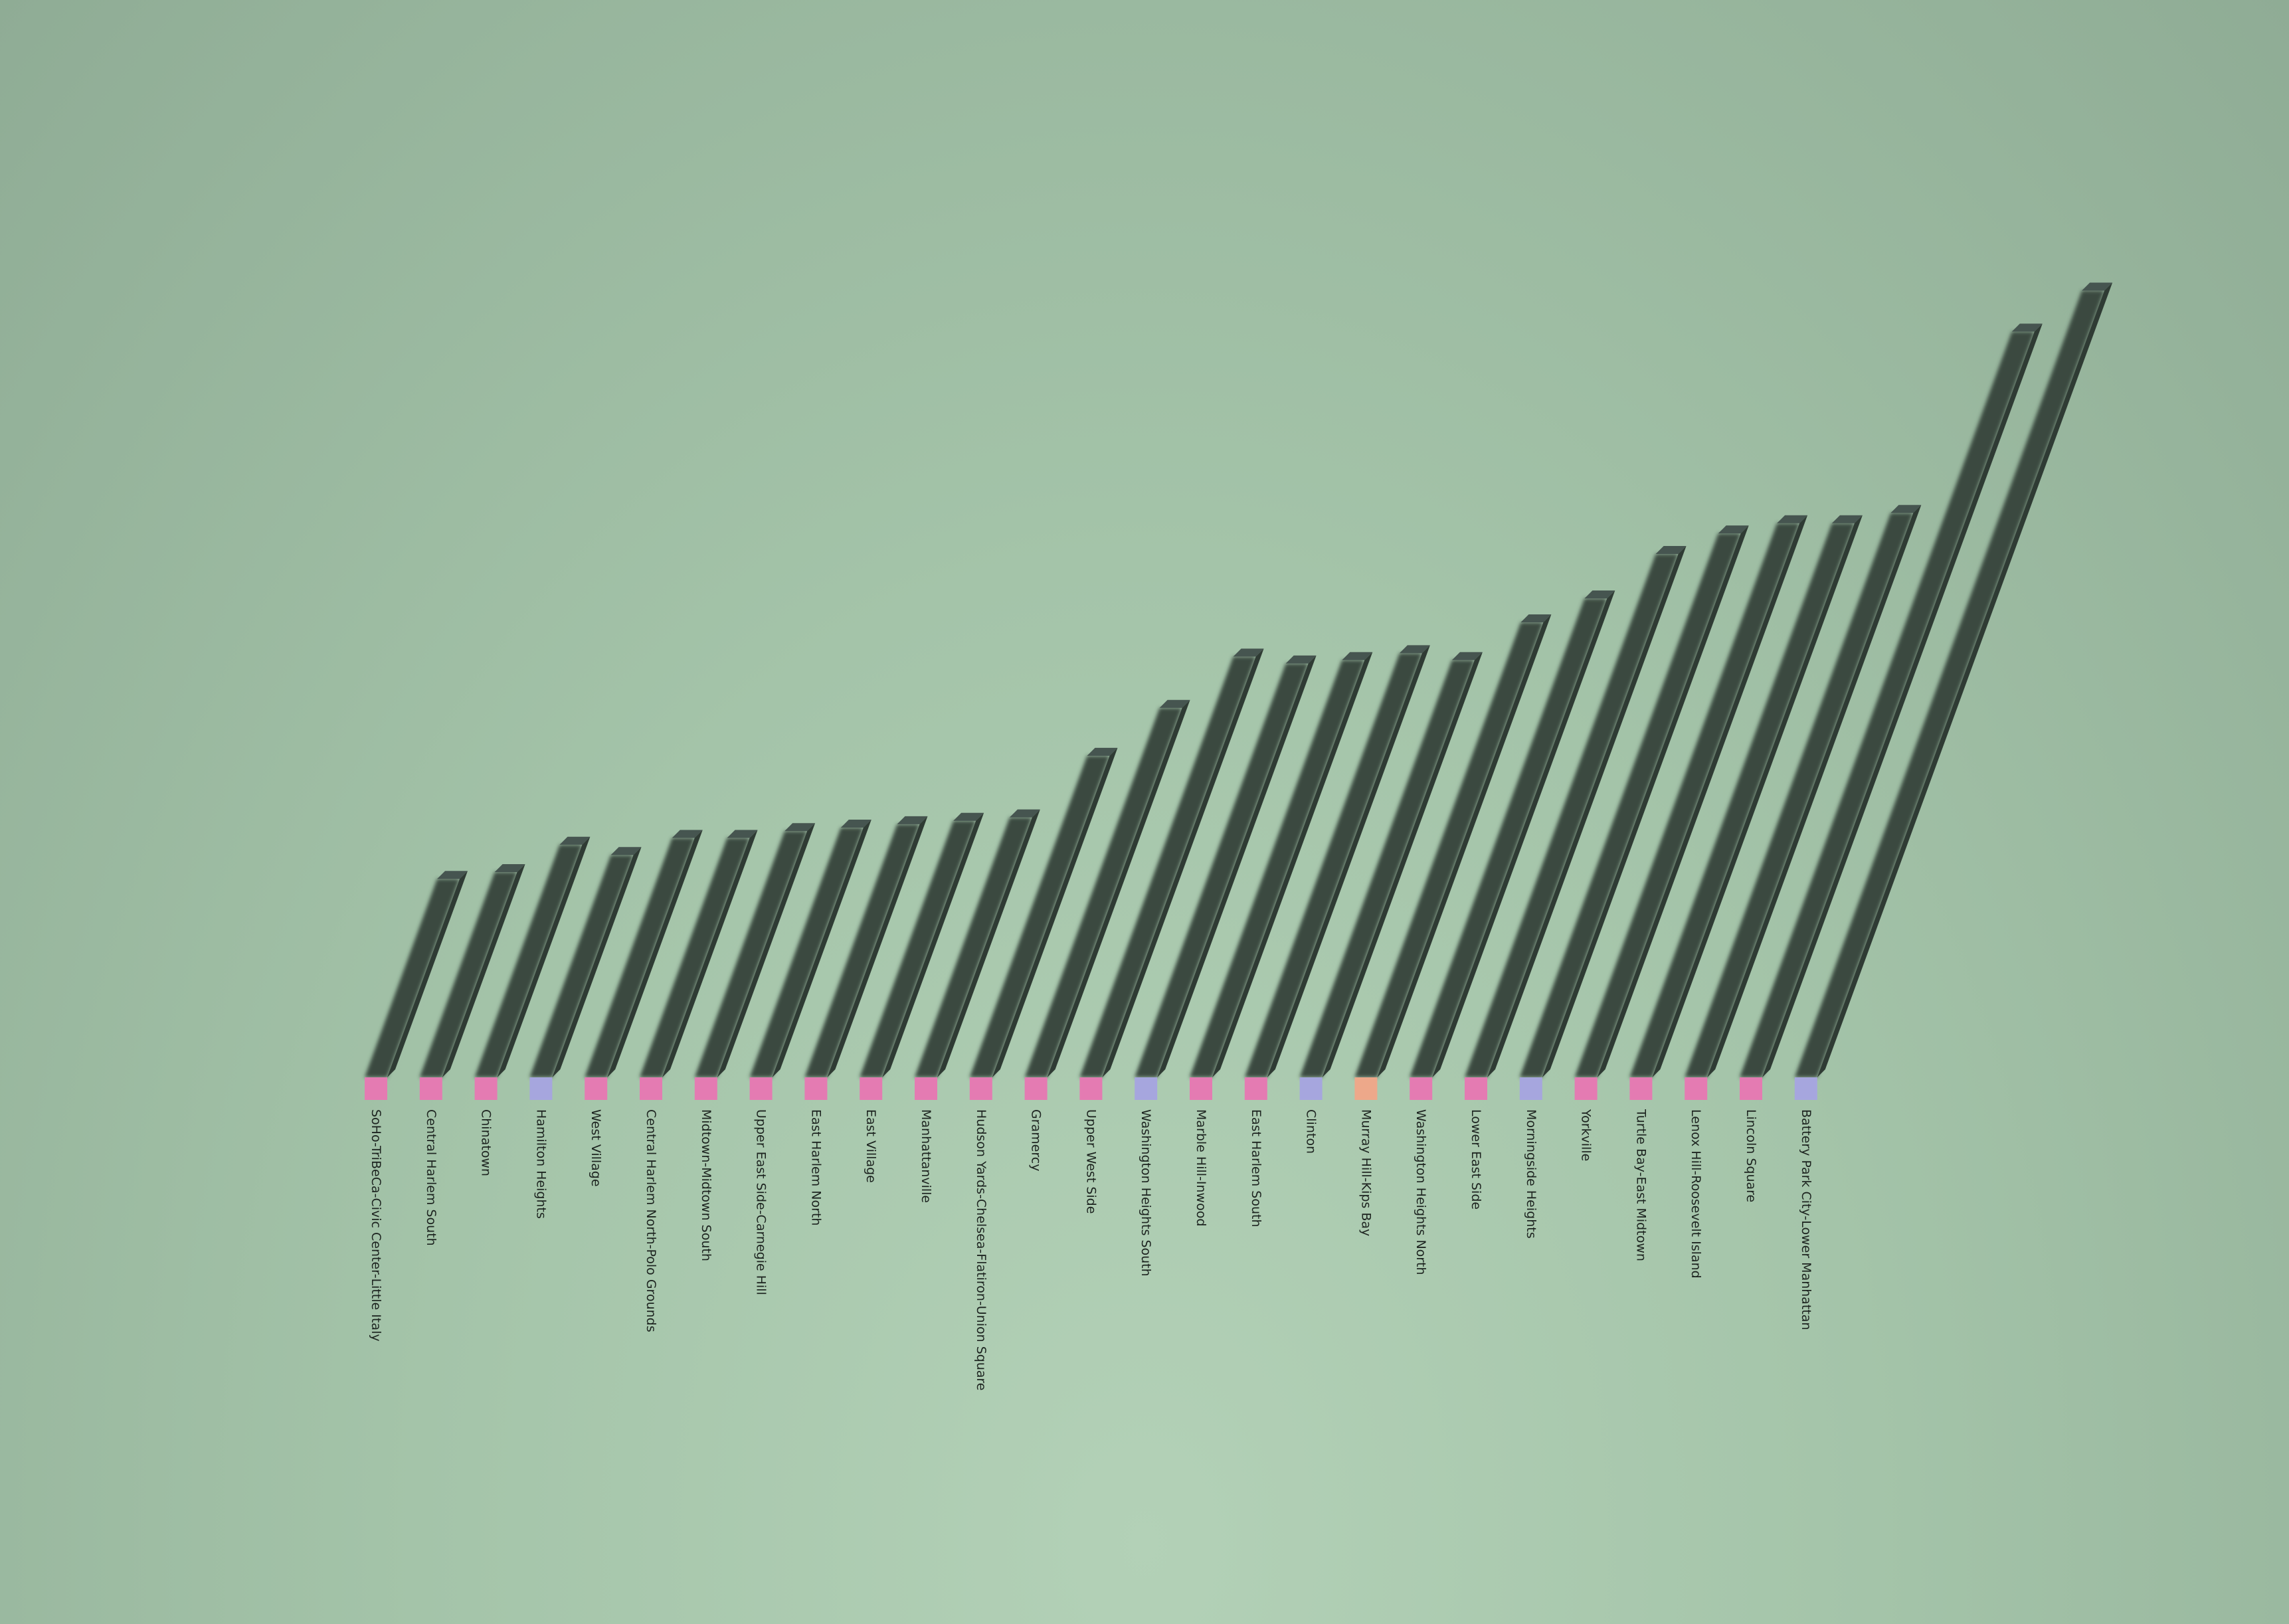 The image size is (2289, 1624). Describe the element at coordinates (855, 824) in the screenshot. I see `bar-cap-upper-east-side-carnegie-hill` at that location.